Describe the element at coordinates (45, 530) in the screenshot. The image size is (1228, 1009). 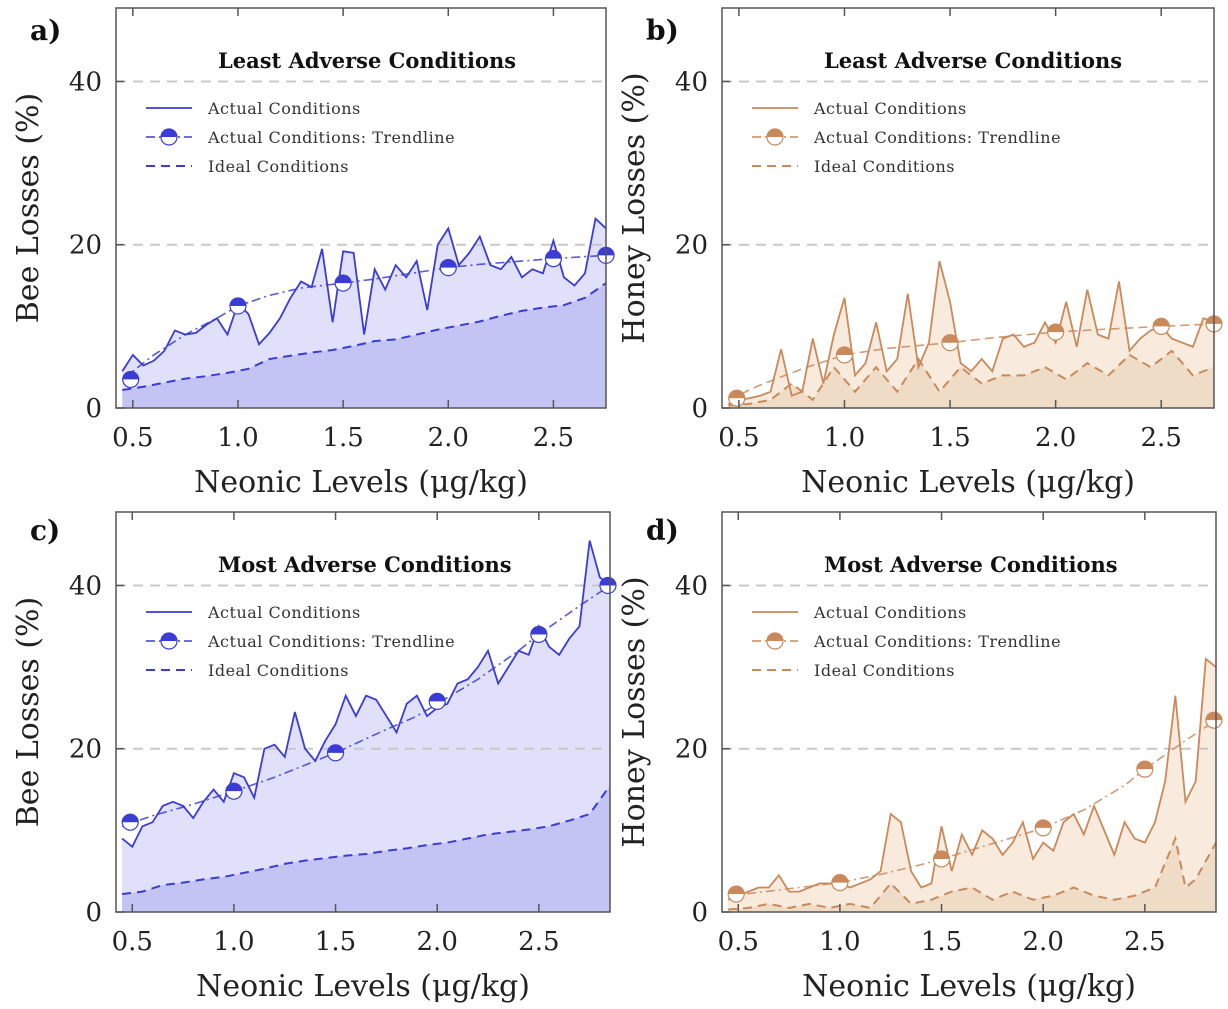
I see `panel-letter: c)` at that location.